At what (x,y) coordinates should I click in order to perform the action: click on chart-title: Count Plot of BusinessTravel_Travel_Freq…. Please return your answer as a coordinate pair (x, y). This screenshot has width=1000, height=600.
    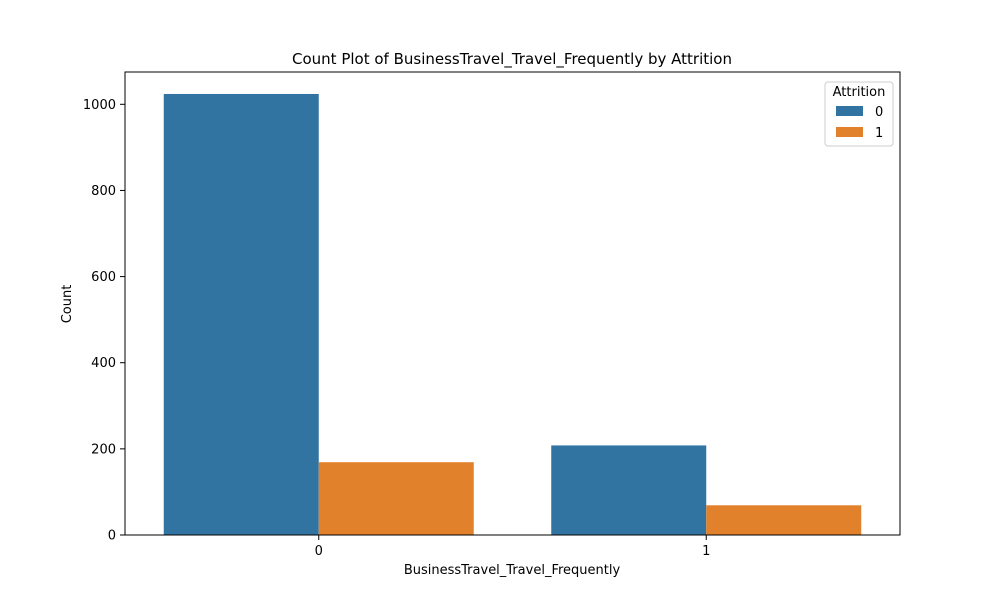
    Looking at the image, I should click on (512, 59).